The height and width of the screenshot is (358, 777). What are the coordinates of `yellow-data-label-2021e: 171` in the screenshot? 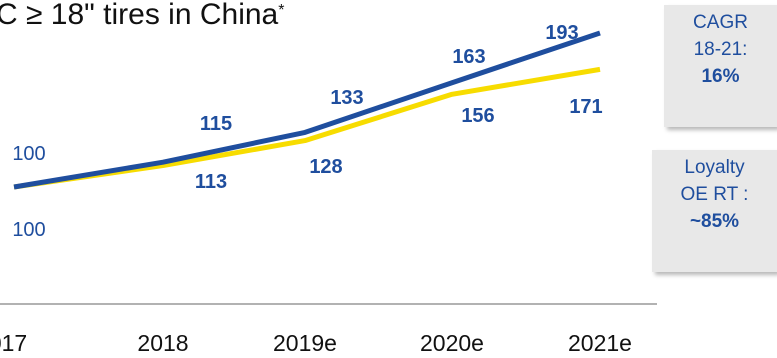 It's located at (585, 107).